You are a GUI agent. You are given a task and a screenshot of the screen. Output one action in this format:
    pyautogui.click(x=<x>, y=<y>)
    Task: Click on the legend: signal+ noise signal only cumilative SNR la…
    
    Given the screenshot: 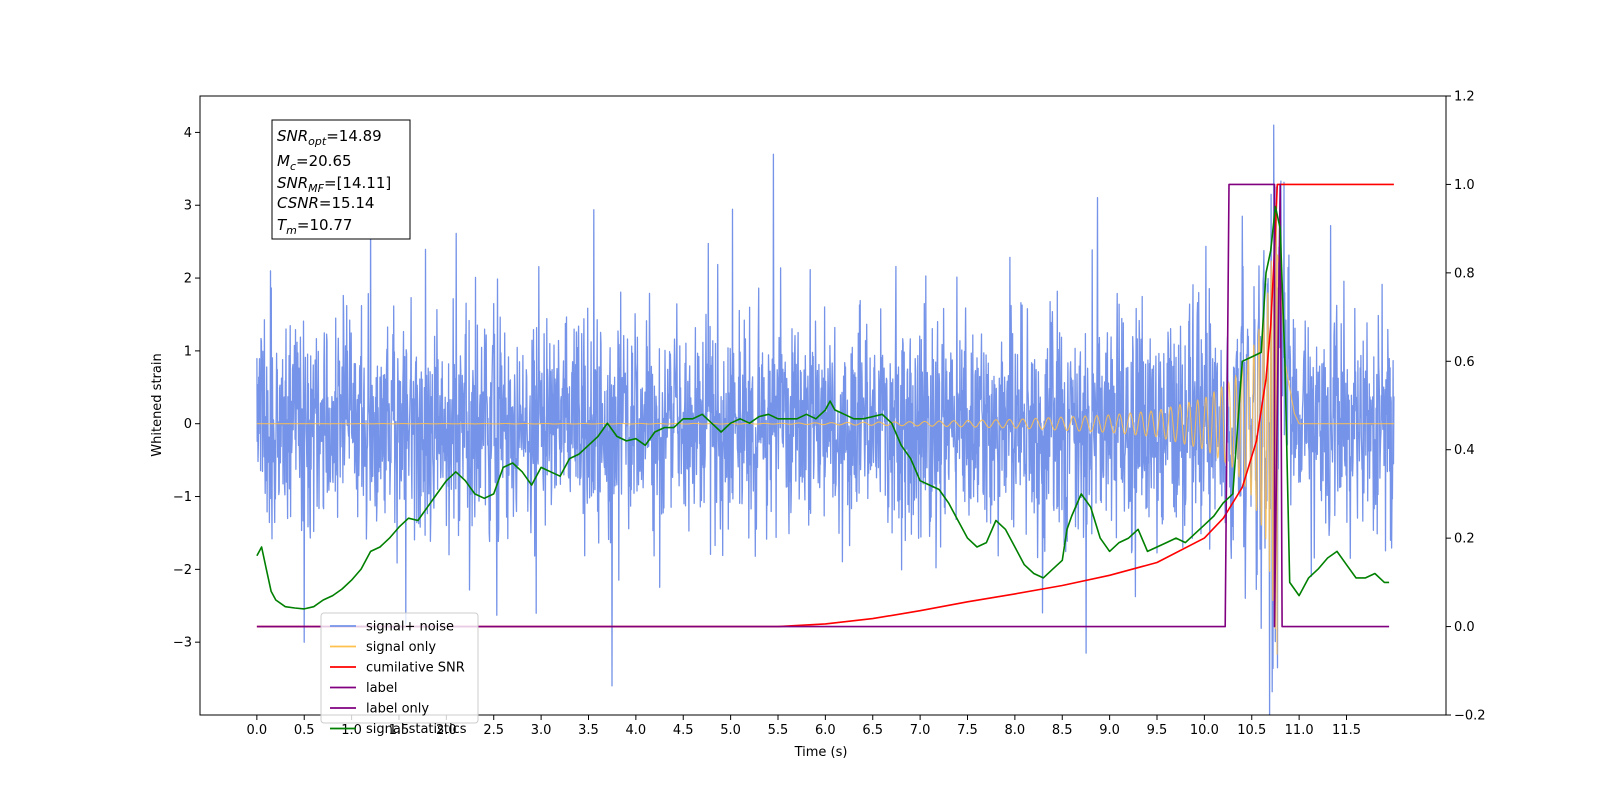 What is the action you would take?
    pyautogui.click(x=399, y=674)
    